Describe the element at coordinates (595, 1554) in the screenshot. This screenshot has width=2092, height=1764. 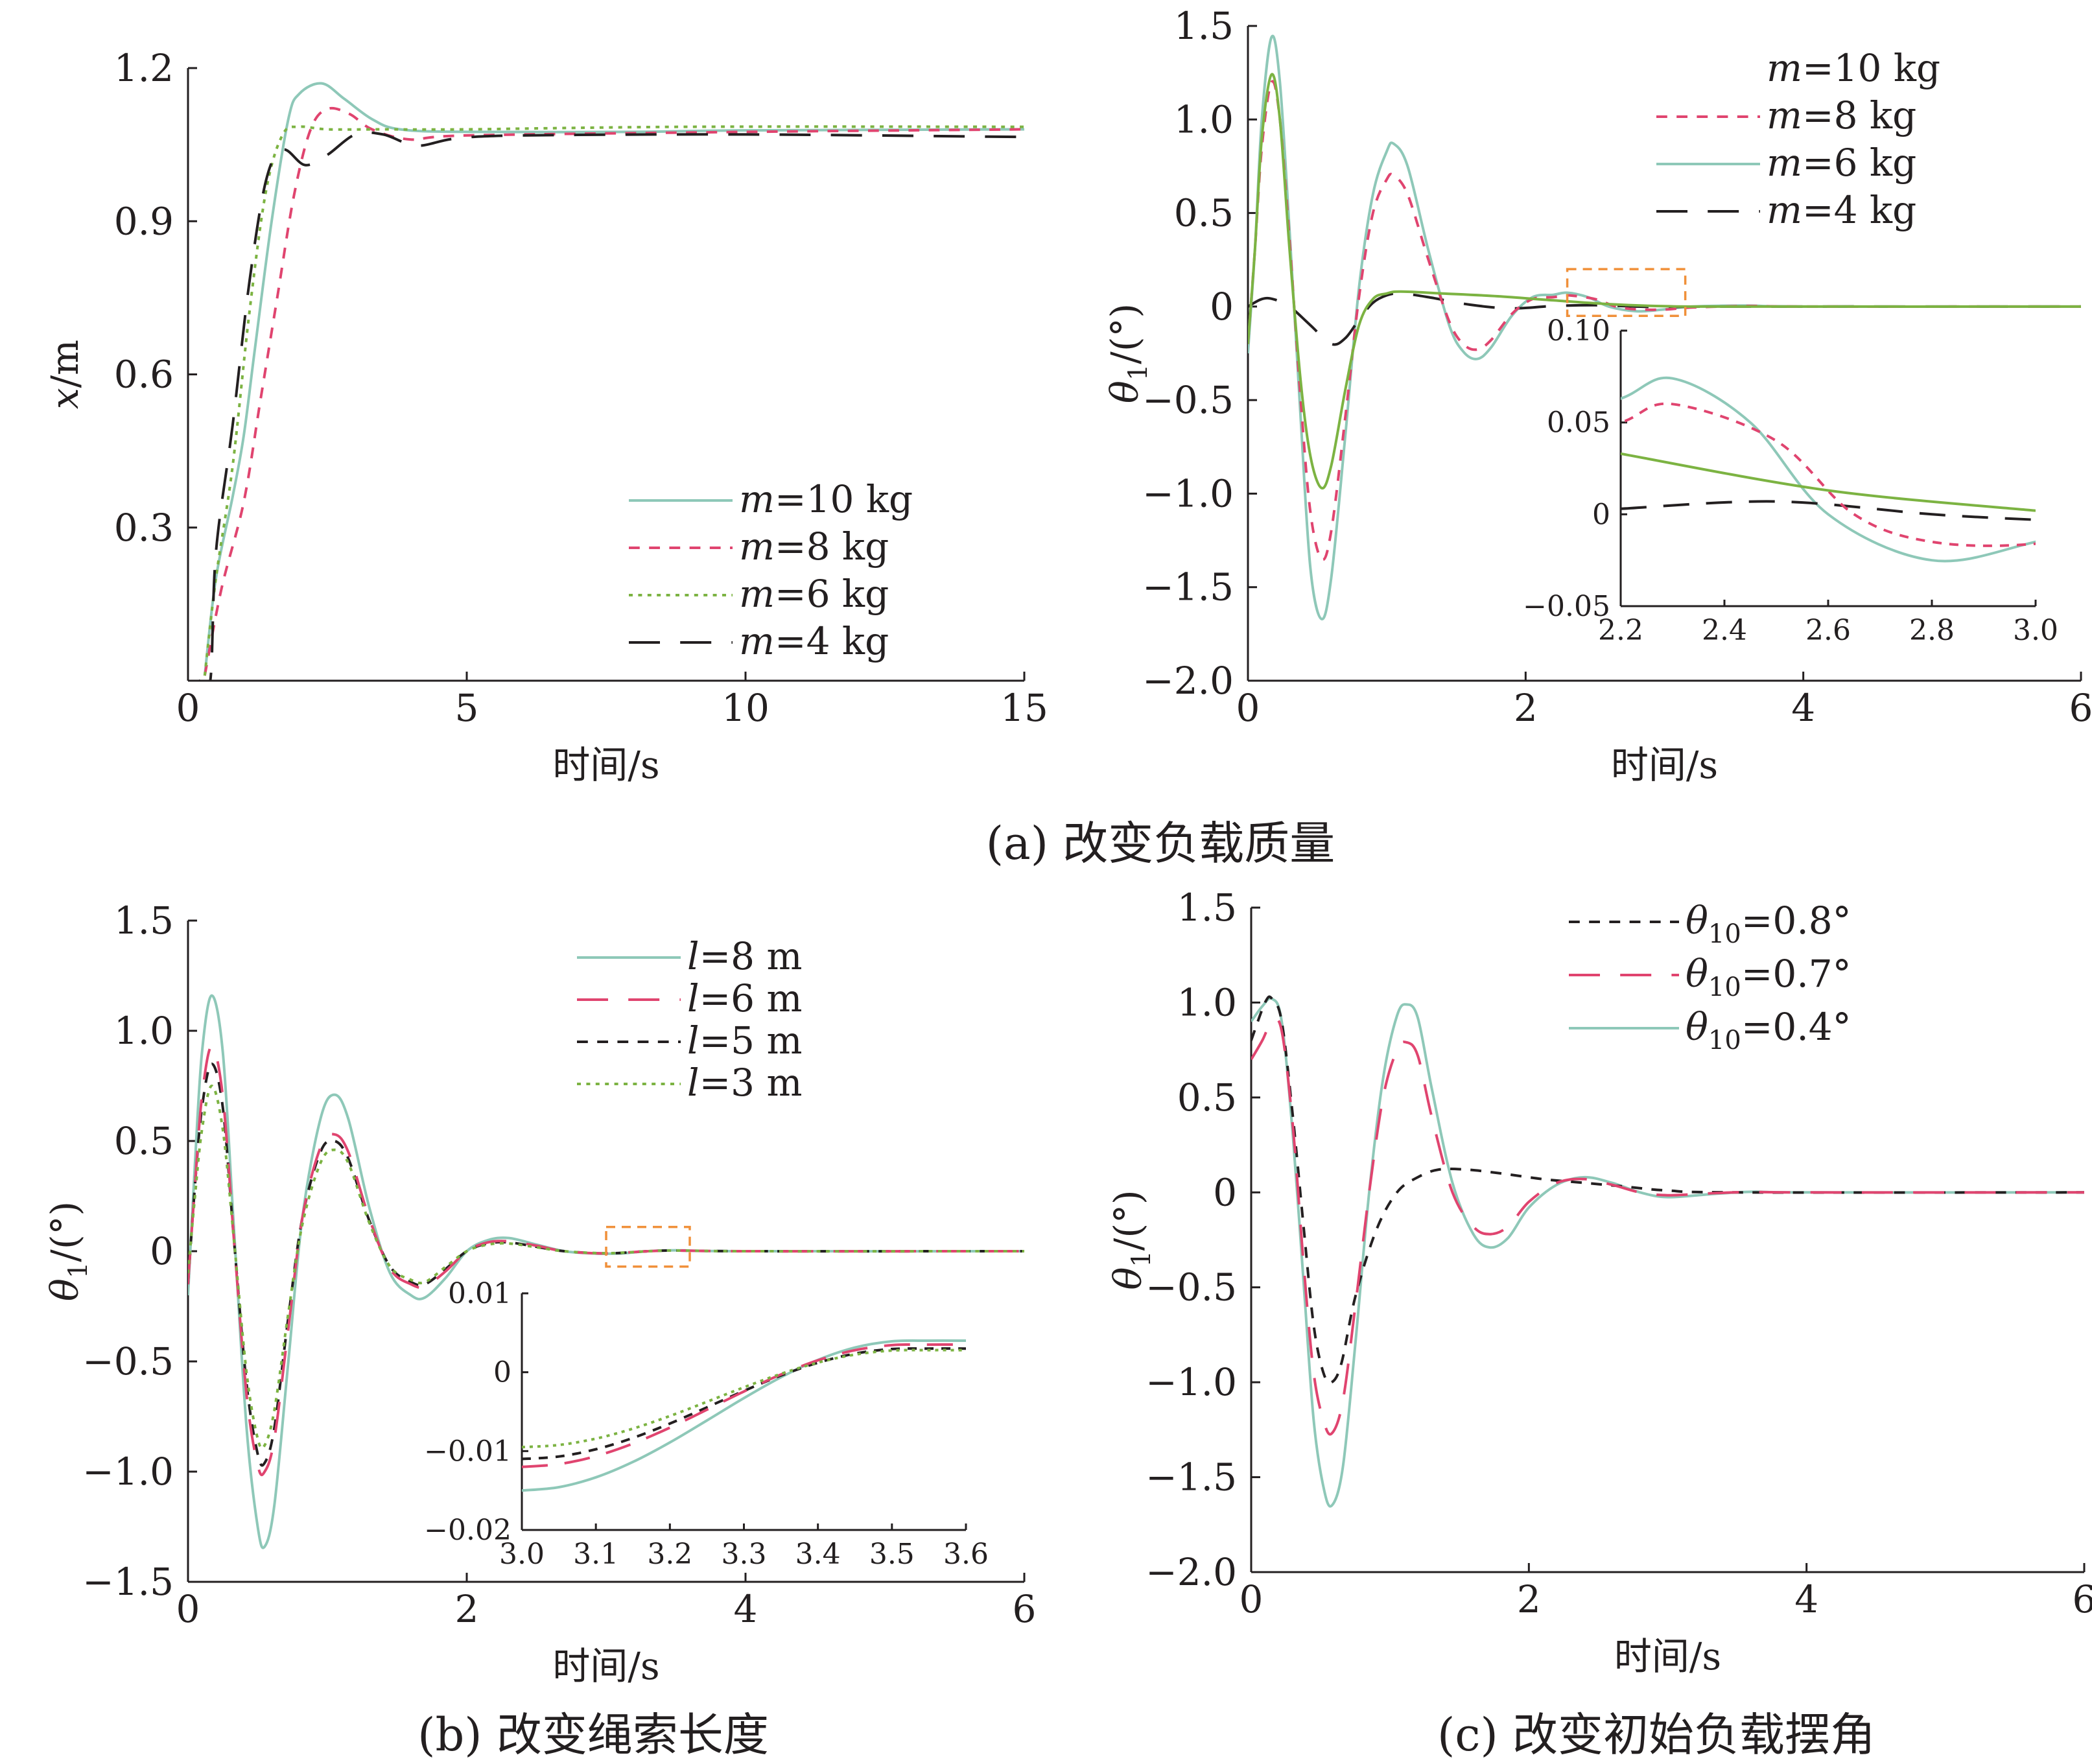
I see `inset-x-tick-label: 3.1` at that location.